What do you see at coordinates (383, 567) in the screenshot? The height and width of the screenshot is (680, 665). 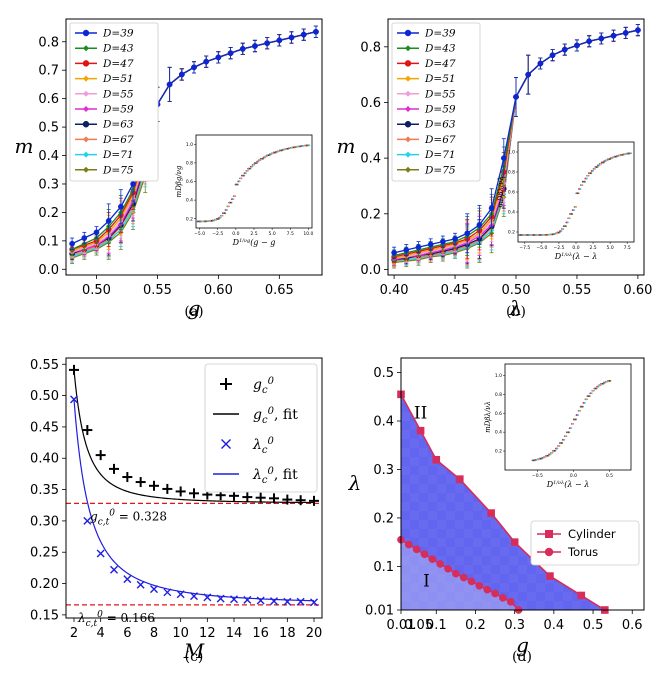 I see `d-ytick-label: 0.1` at bounding box center [383, 567].